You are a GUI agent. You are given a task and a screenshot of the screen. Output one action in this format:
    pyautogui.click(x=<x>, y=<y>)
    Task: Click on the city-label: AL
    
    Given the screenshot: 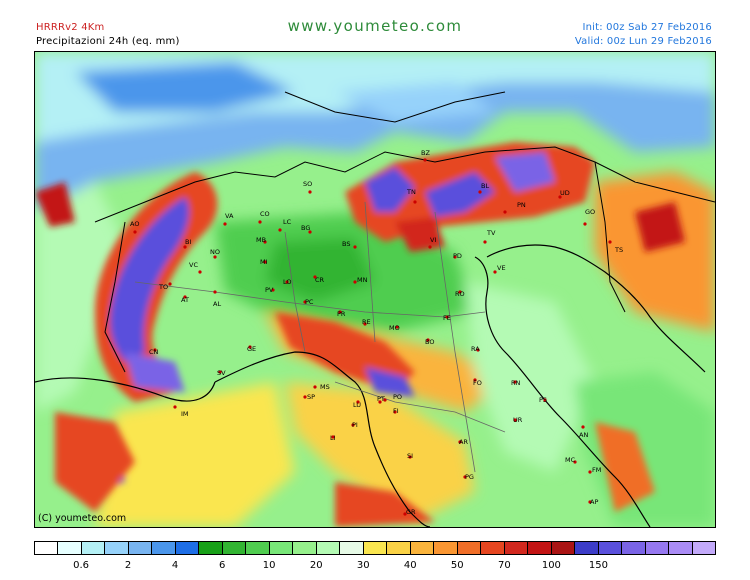 What is the action you would take?
    pyautogui.click(x=217, y=304)
    